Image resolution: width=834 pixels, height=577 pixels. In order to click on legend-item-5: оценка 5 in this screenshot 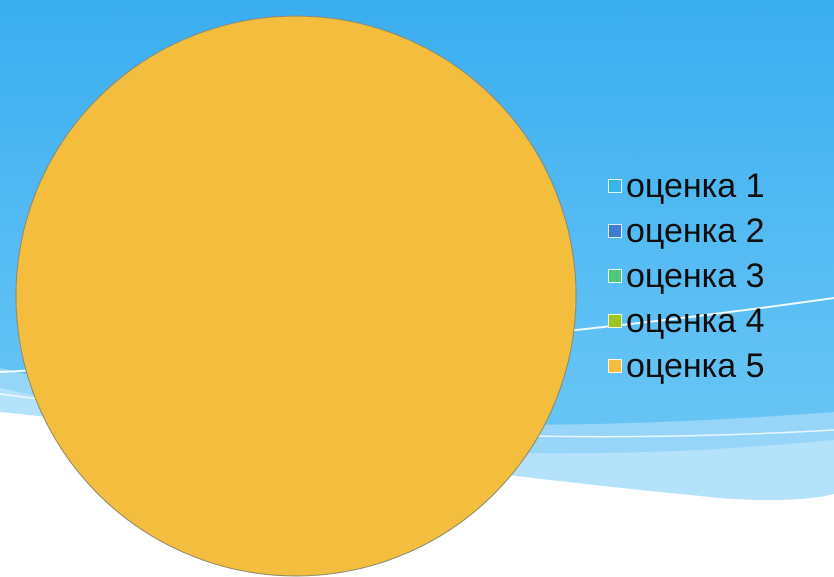, I will do `click(686, 365)`.